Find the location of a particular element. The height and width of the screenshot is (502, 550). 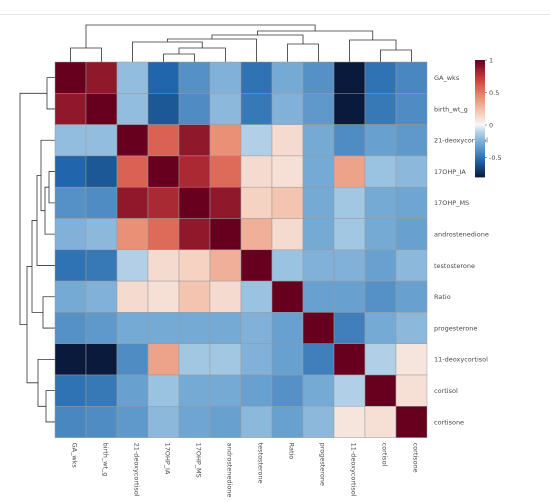

column-label: androstenedione is located at coordinates (230, 470).